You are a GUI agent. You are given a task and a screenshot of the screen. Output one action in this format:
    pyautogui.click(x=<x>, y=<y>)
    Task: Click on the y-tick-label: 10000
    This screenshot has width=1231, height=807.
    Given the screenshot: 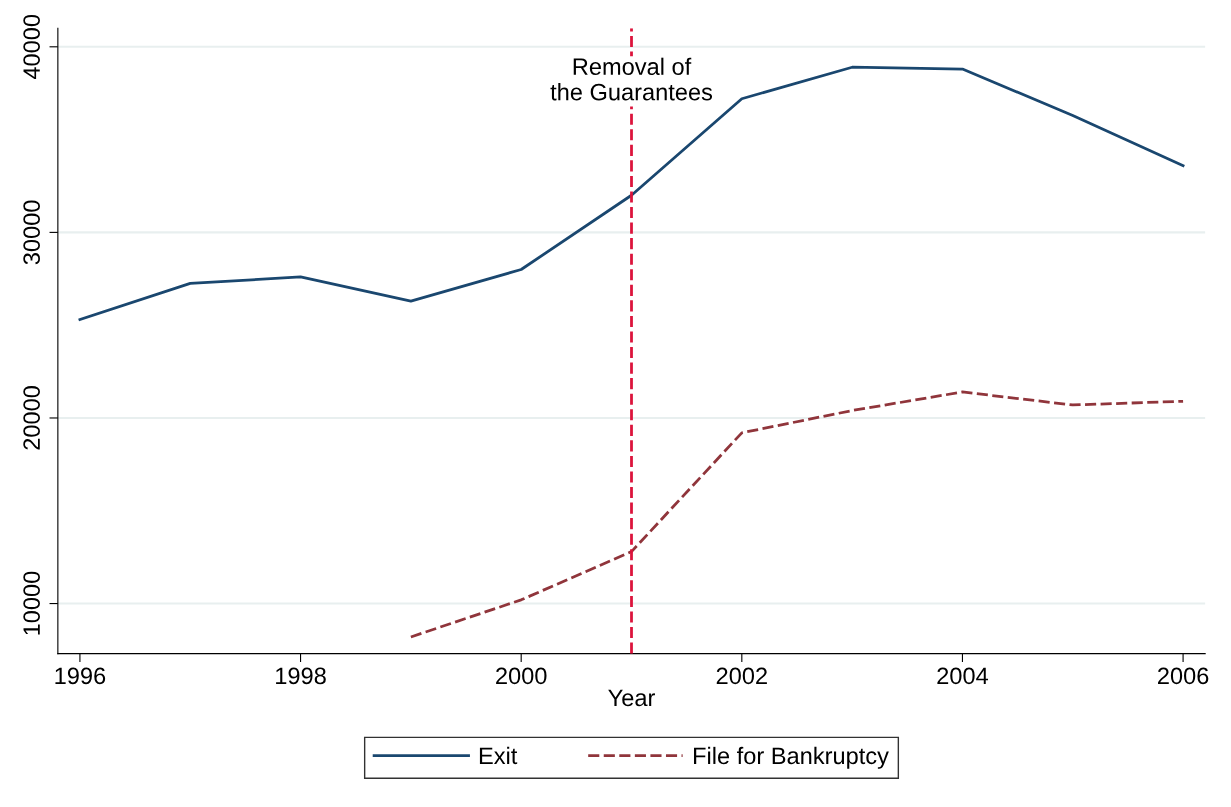 What is the action you would take?
    pyautogui.click(x=31, y=603)
    